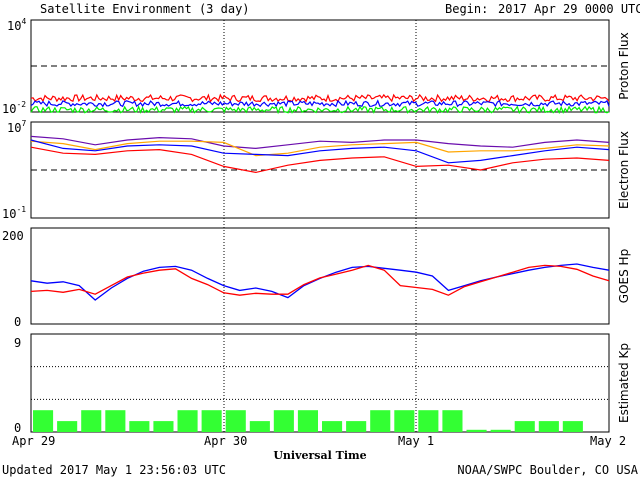 This screenshot has width=640, height=480. I want to click on electron-ylabel: Electron Flux, so click(624, 170).